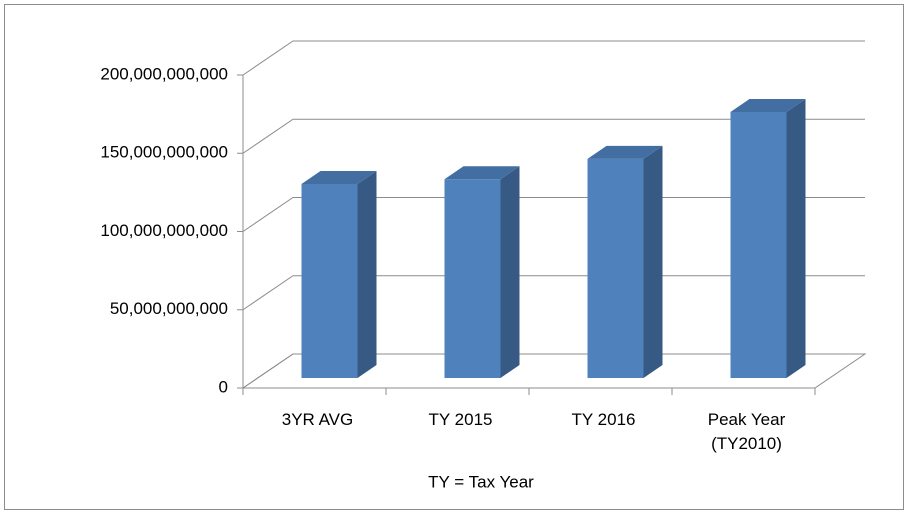 This screenshot has width=909, height=515. Describe the element at coordinates (169, 308) in the screenshot. I see `y-tick-label: 50,000,000,000` at that location.